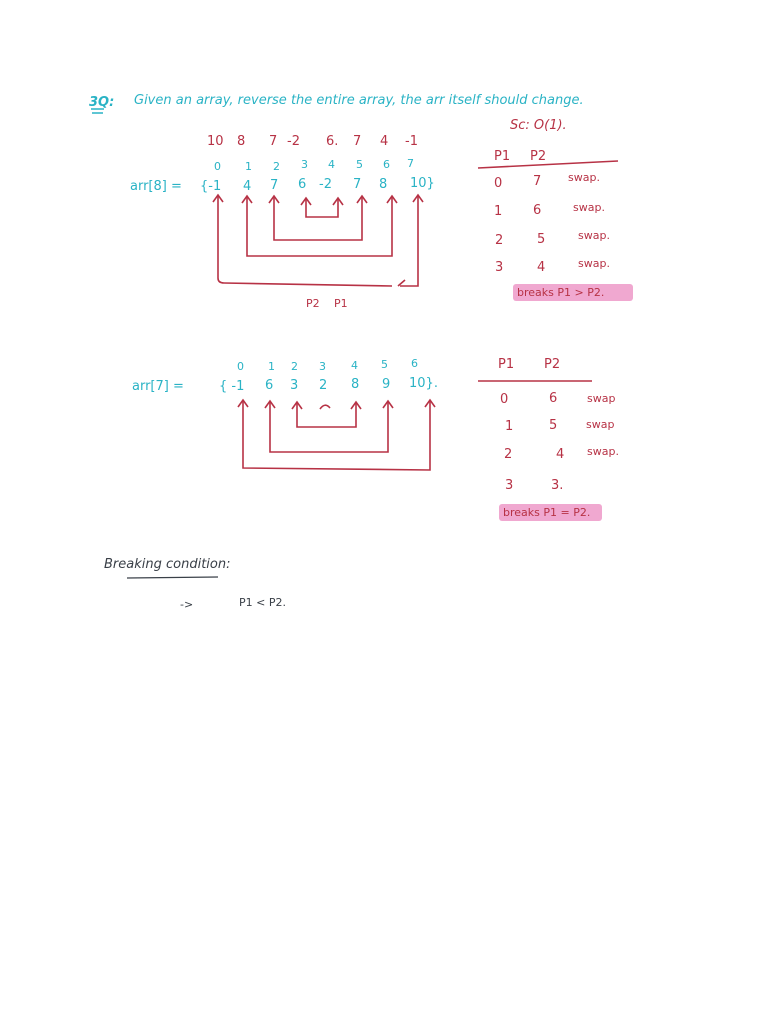 This screenshot has height=1024, width=782. I want to click on condition-title: Breaking condition:, so click(167, 564).